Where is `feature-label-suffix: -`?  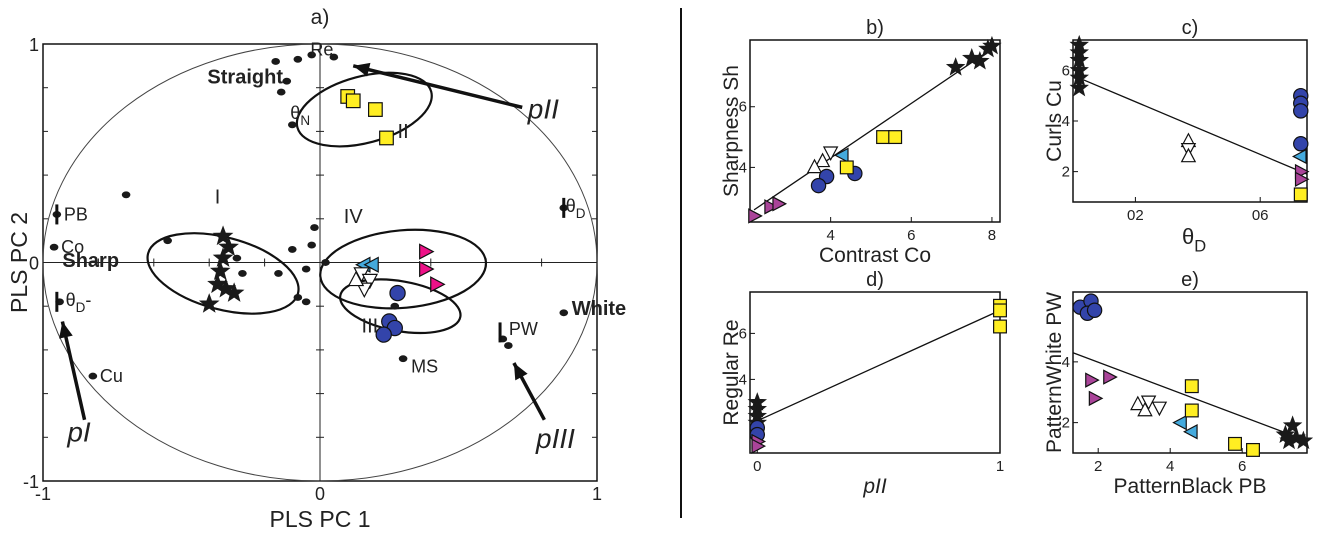 feature-label-suffix: - is located at coordinates (88, 300).